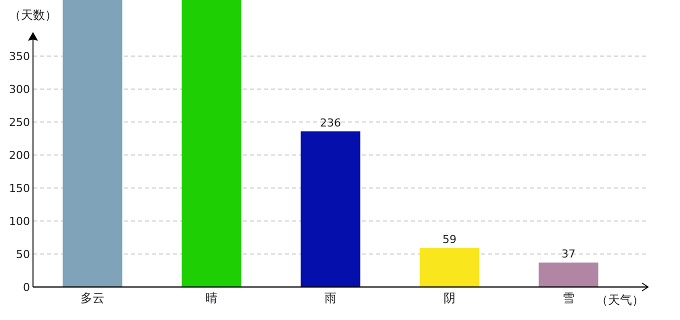 This screenshot has width=680, height=320. What do you see at coordinates (19, 221) in the screenshot?
I see `y-tick-label: 100` at bounding box center [19, 221].